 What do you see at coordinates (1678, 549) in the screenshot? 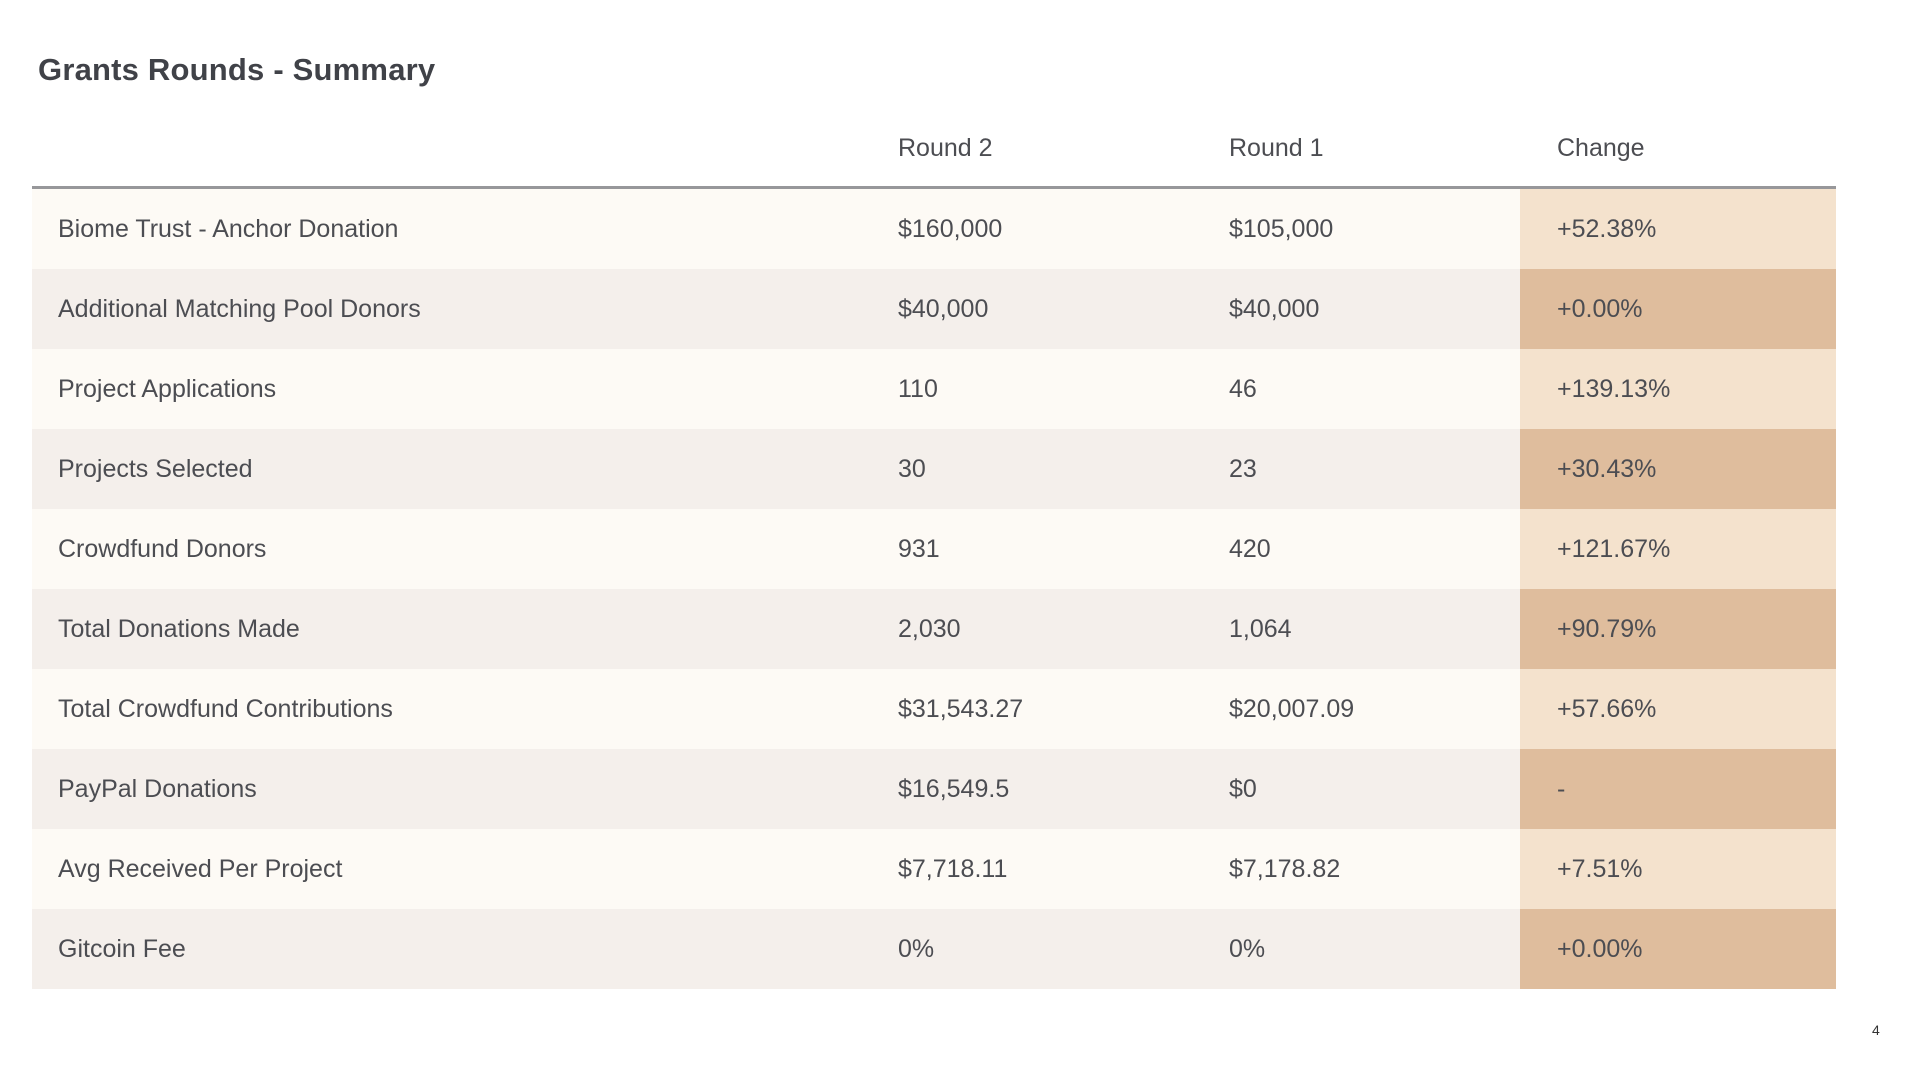
I see `change-value: +121.67%` at bounding box center [1678, 549].